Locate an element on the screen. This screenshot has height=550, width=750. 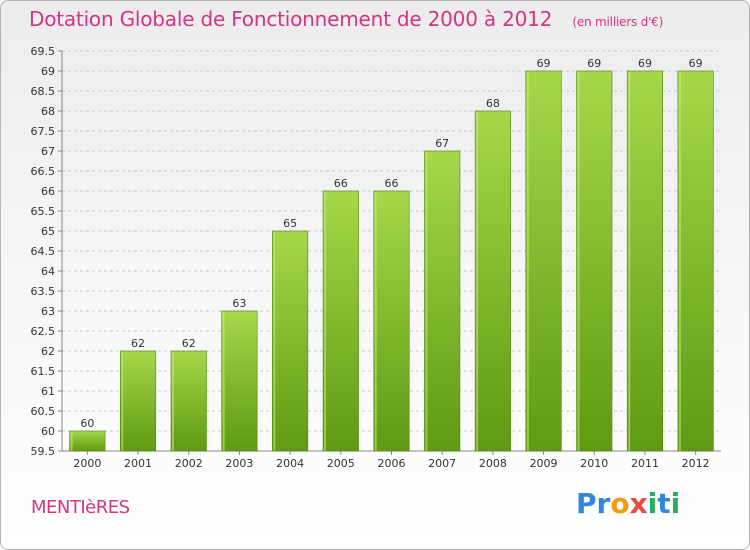
data-label-2012: 69 is located at coordinates (696, 63).